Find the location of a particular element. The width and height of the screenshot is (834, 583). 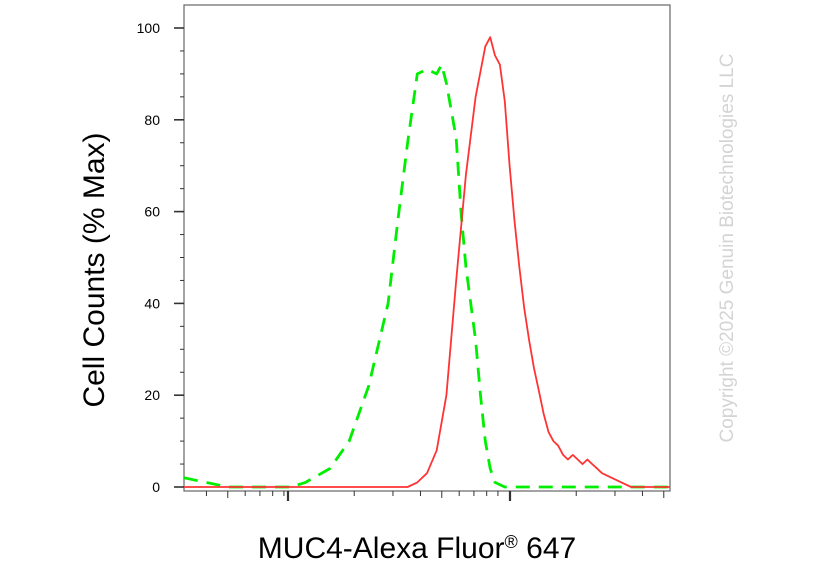

x-axis-label: MUC4-Alexa Fluor® 647 is located at coordinates (417, 549).